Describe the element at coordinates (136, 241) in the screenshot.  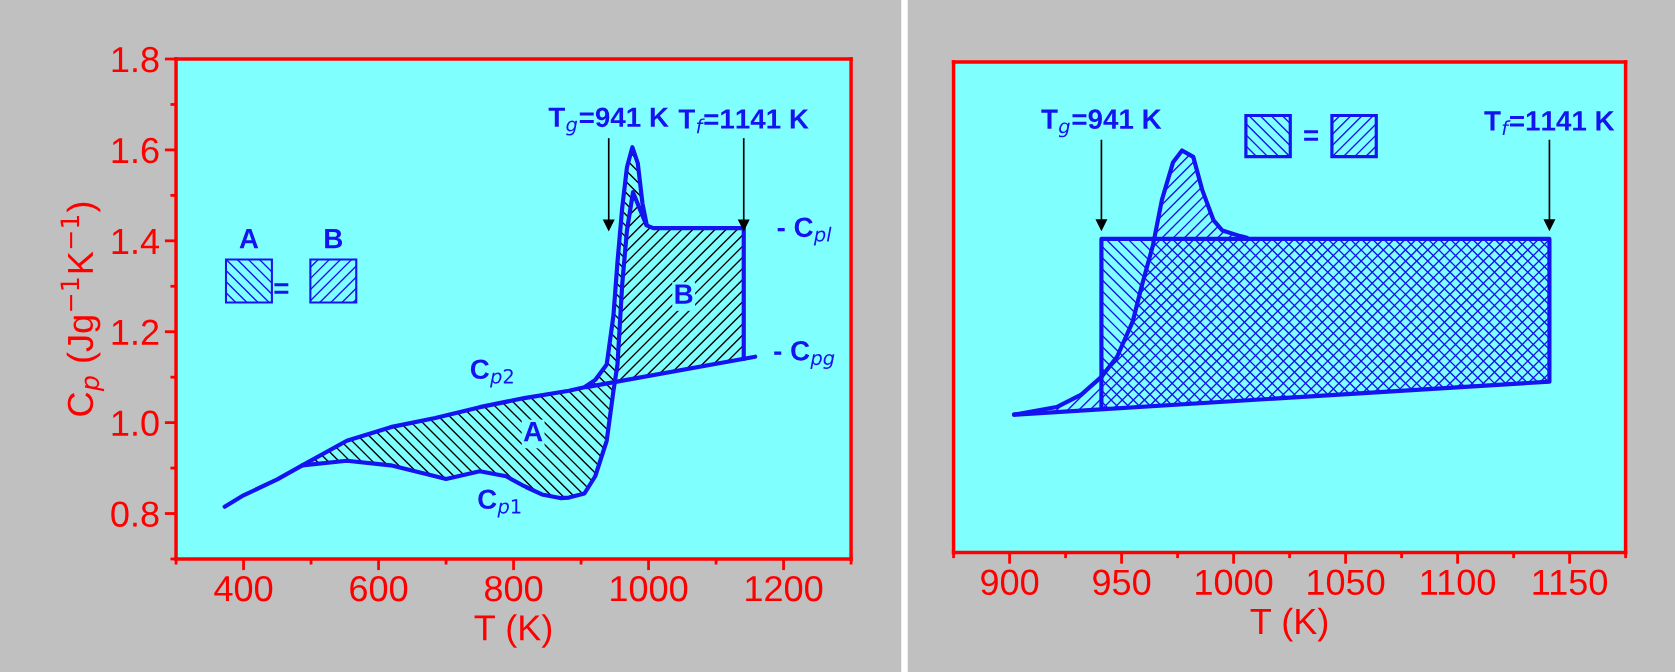
I see `y-tick-label: 1.4` at that location.